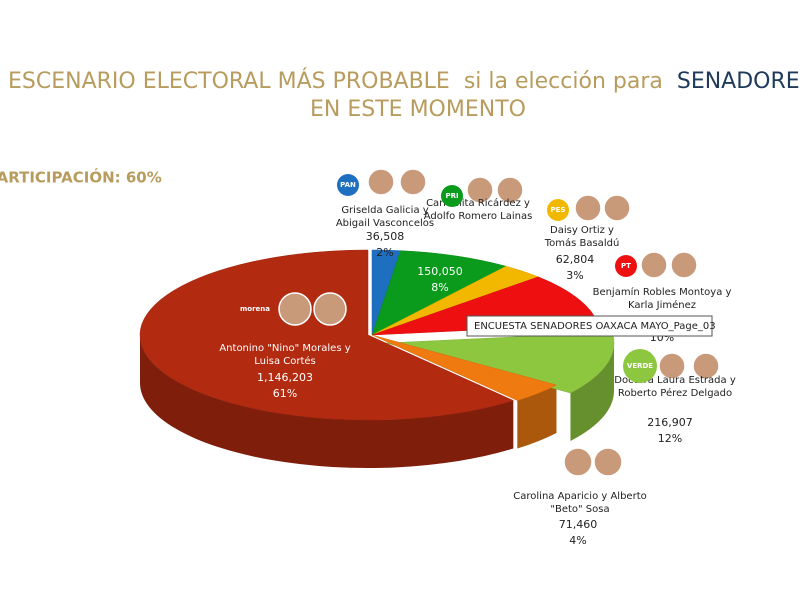 This screenshot has width=800, height=600. I want to click on percent-label: 61%, so click(285, 393).